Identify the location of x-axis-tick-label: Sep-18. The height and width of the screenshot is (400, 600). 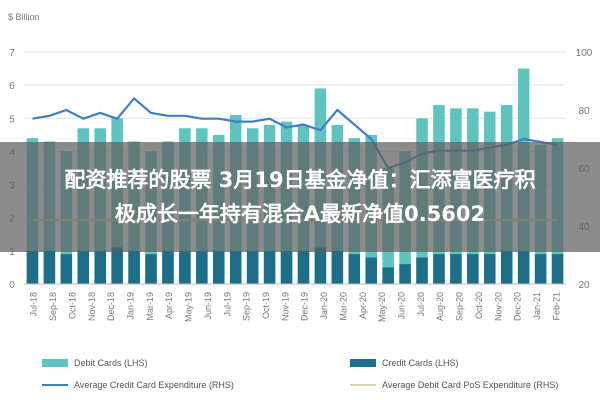
(53, 306).